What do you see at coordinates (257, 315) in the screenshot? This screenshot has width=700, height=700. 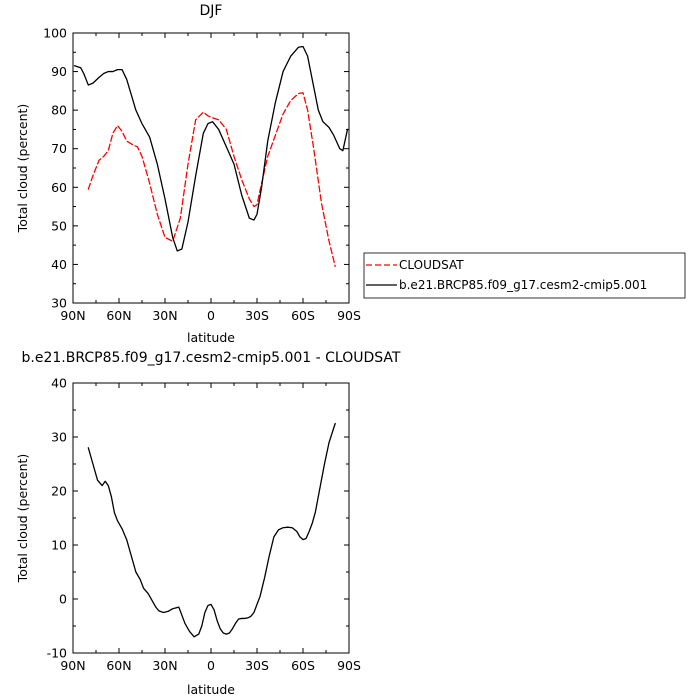 I see `top-x-tick-label: 30S` at bounding box center [257, 315].